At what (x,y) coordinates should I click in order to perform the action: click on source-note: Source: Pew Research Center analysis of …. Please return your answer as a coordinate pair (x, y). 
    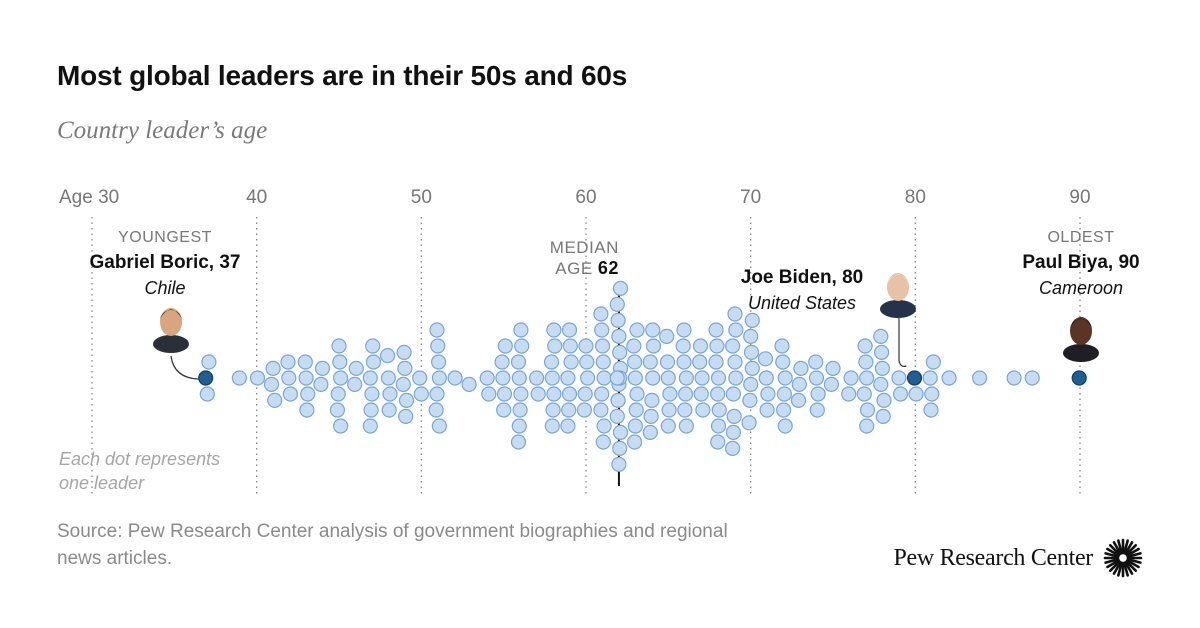
    Looking at the image, I should click on (392, 545).